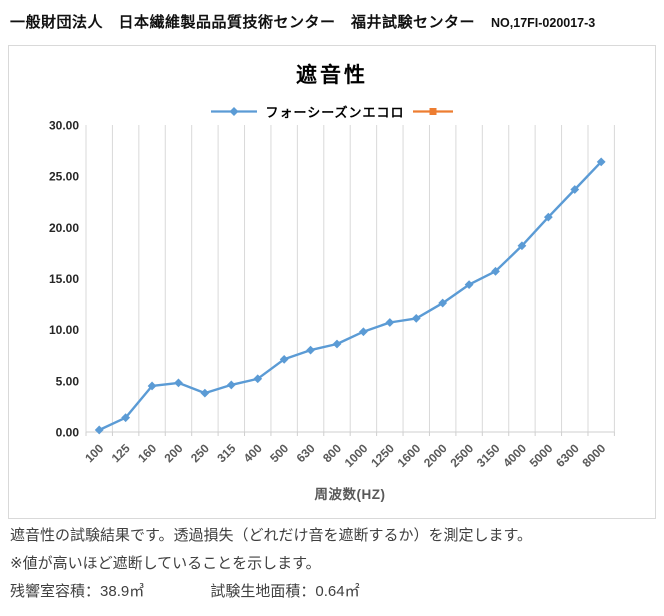 This screenshot has width=664, height=616. I want to click on svg-text: 800, so click(332, 453).